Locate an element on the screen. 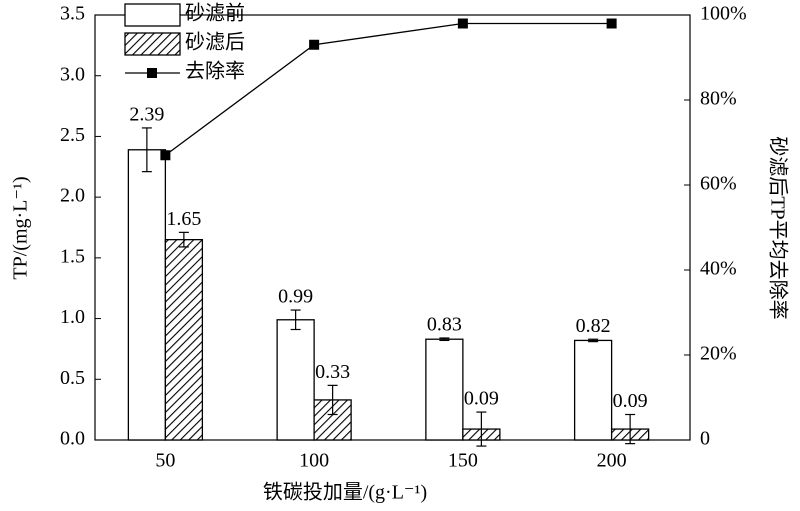  y2-tick-label: 40% is located at coordinates (718, 269).